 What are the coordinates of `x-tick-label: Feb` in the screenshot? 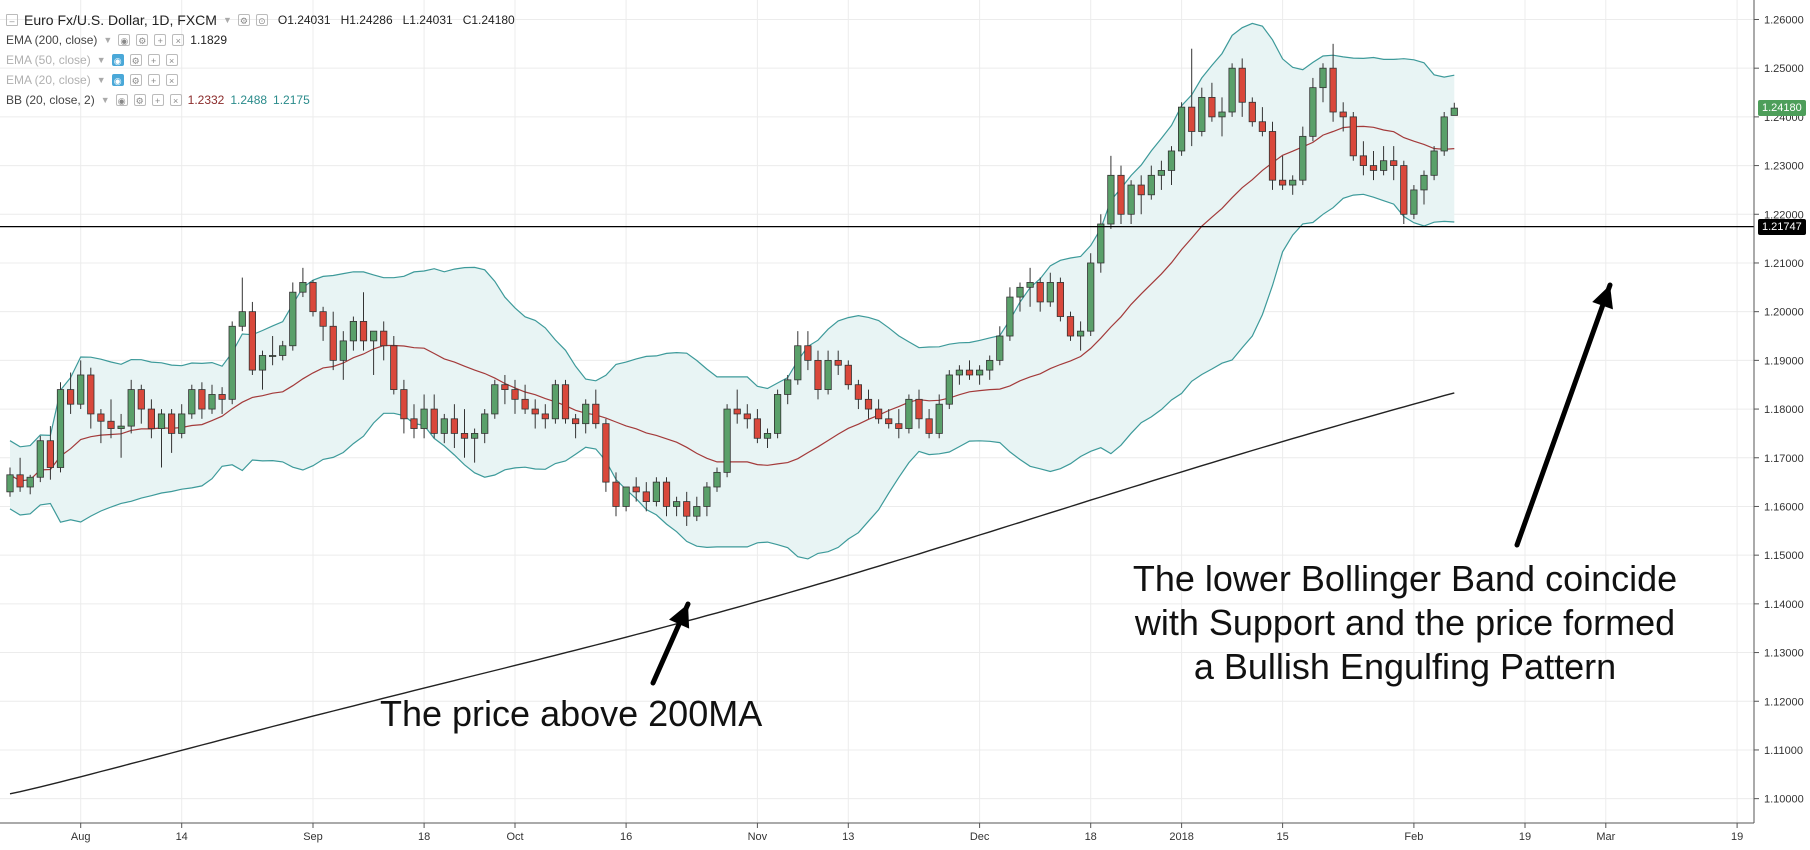 It's located at (1413, 837).